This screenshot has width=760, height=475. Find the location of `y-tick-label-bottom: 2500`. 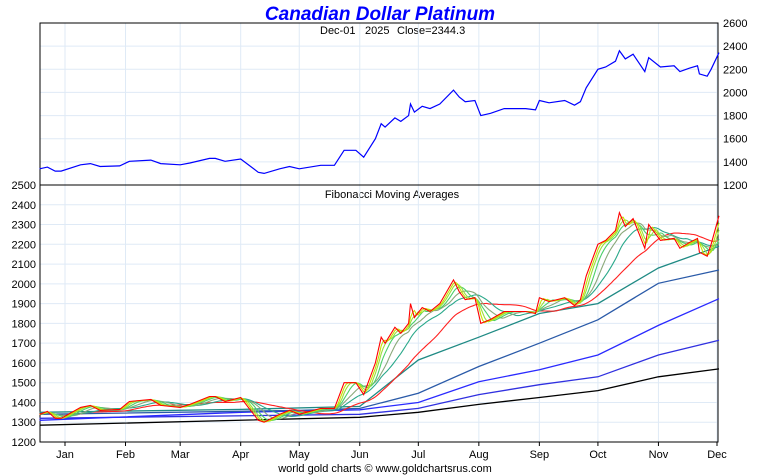

y-tick-label-bottom: 2500 is located at coordinates (24, 186).